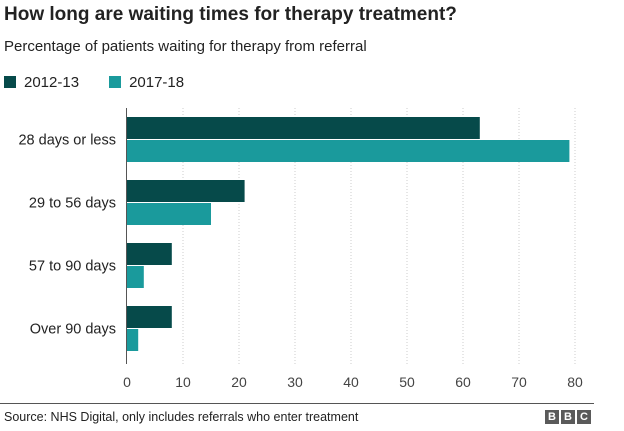 This screenshot has height=431, width=624. Describe the element at coordinates (519, 382) in the screenshot. I see `x-tick-label: 70` at that location.